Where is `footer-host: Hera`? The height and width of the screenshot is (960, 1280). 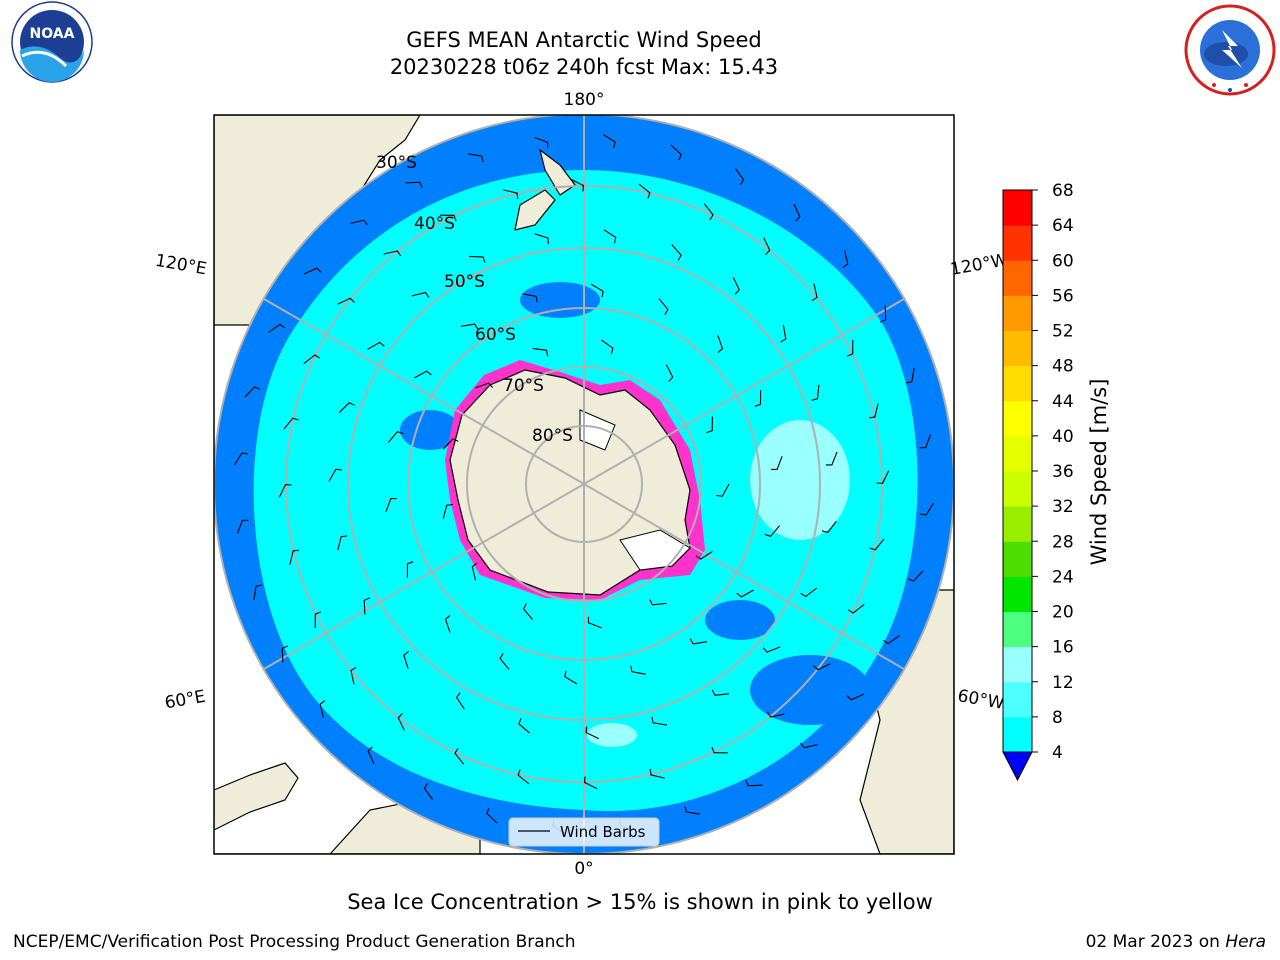 footer-host: Hera is located at coordinates (1245, 942).